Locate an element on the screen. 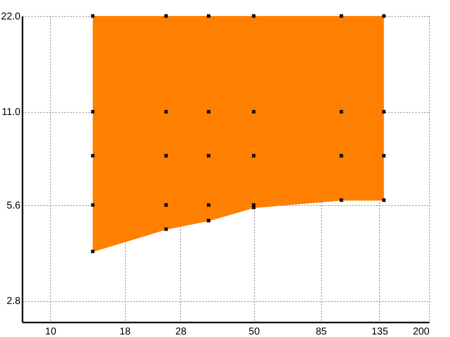  y-tick-label: 5.6 is located at coordinates (13, 206).